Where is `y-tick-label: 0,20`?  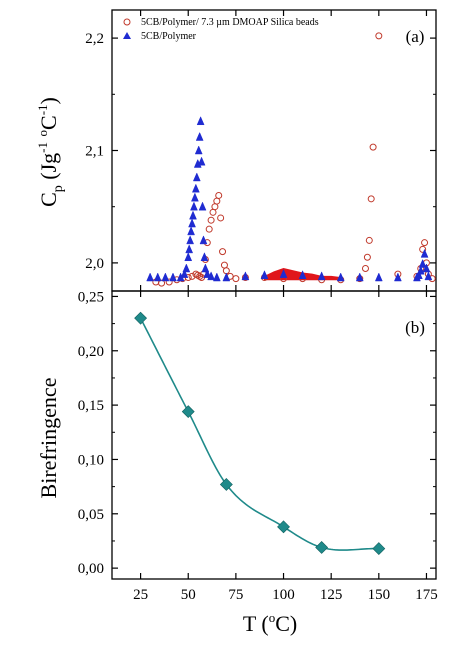
y-tick-label: 0,20 is located at coordinates (91, 352).